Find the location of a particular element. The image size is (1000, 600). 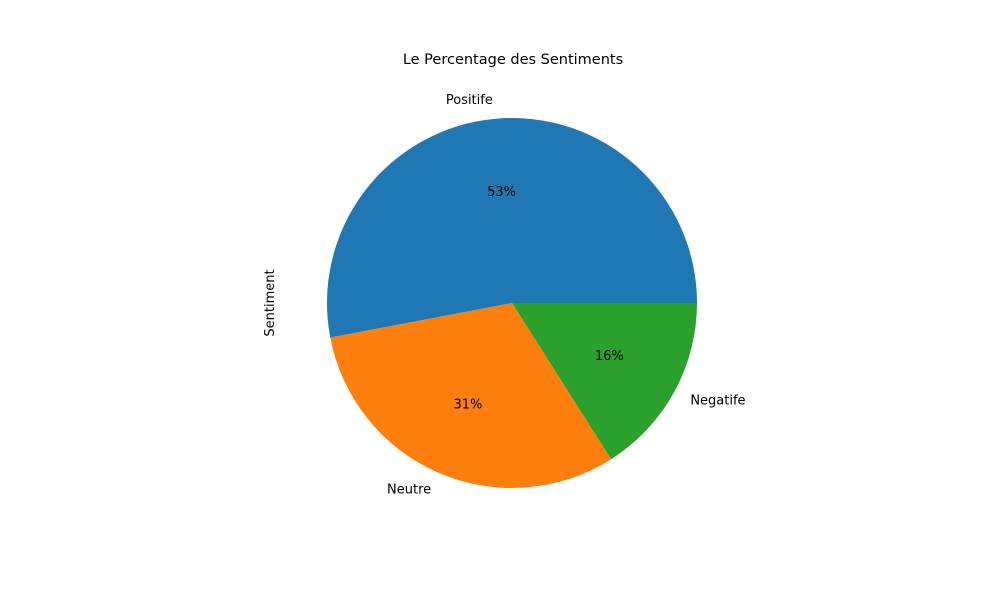

slice-label-positife: Positife is located at coordinates (469, 100).